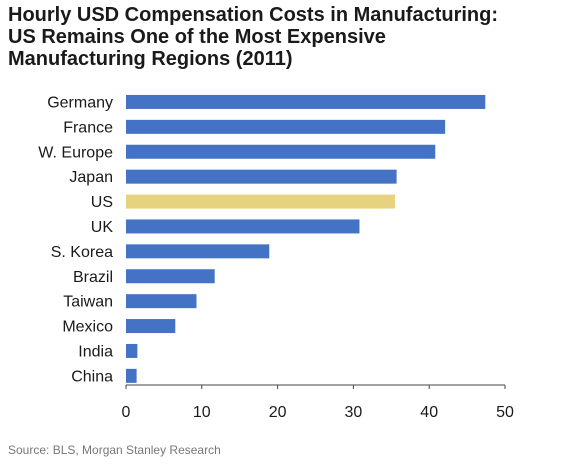 This screenshot has width=580, height=465. Describe the element at coordinates (261, 176) in the screenshot. I see `bar-japan` at that location.